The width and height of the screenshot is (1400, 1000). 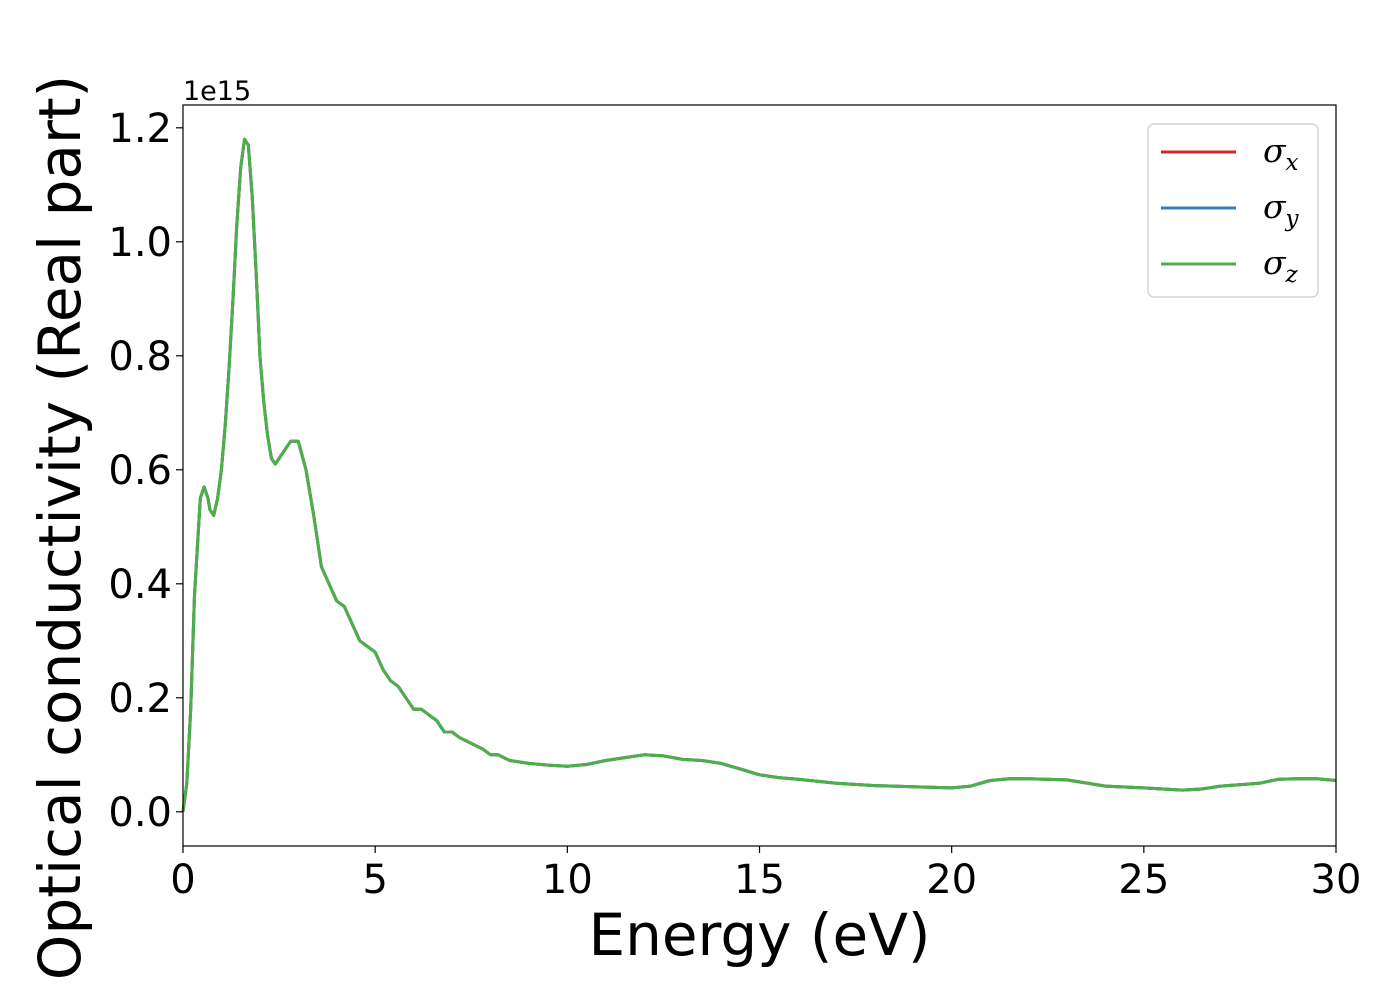 I want to click on x-tick-label: 30, so click(x=1336, y=880).